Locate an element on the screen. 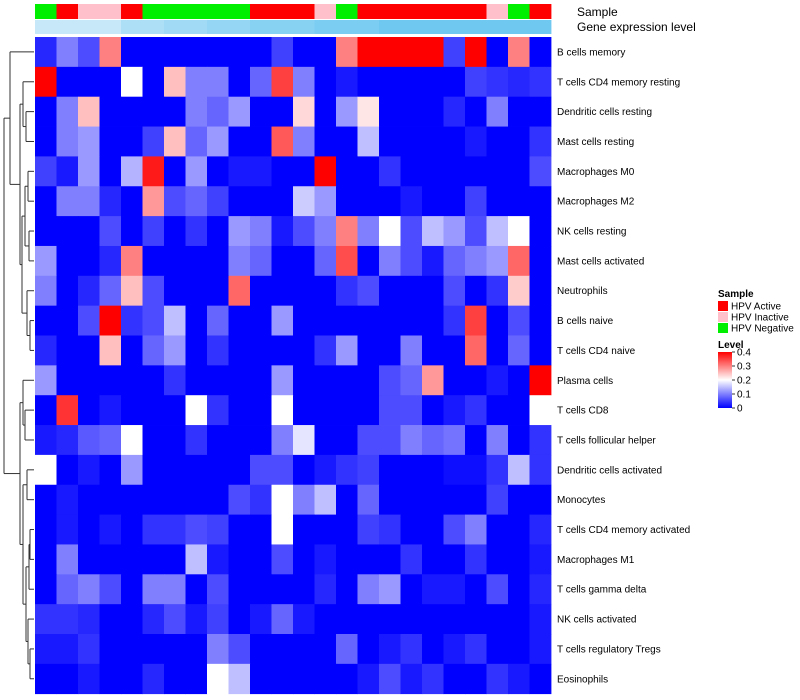 Image resolution: width=800 pixels, height=700 pixels. row-label: Eosinophils is located at coordinates (582, 679).